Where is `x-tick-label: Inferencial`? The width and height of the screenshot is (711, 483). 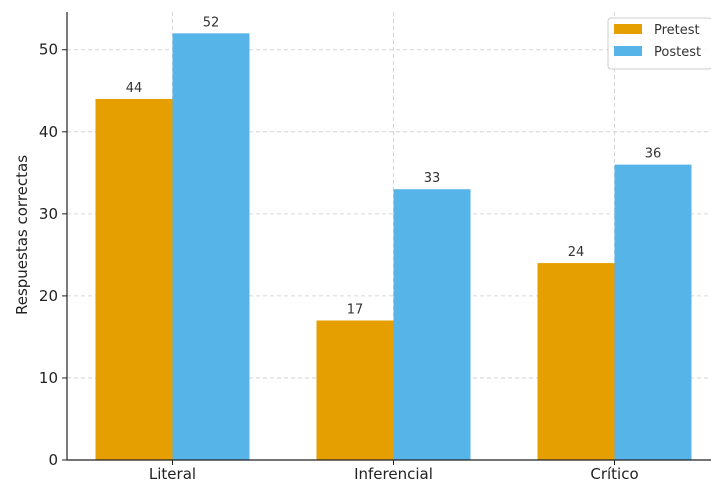
x-tick-label: Inferencial is located at coordinates (393, 474).